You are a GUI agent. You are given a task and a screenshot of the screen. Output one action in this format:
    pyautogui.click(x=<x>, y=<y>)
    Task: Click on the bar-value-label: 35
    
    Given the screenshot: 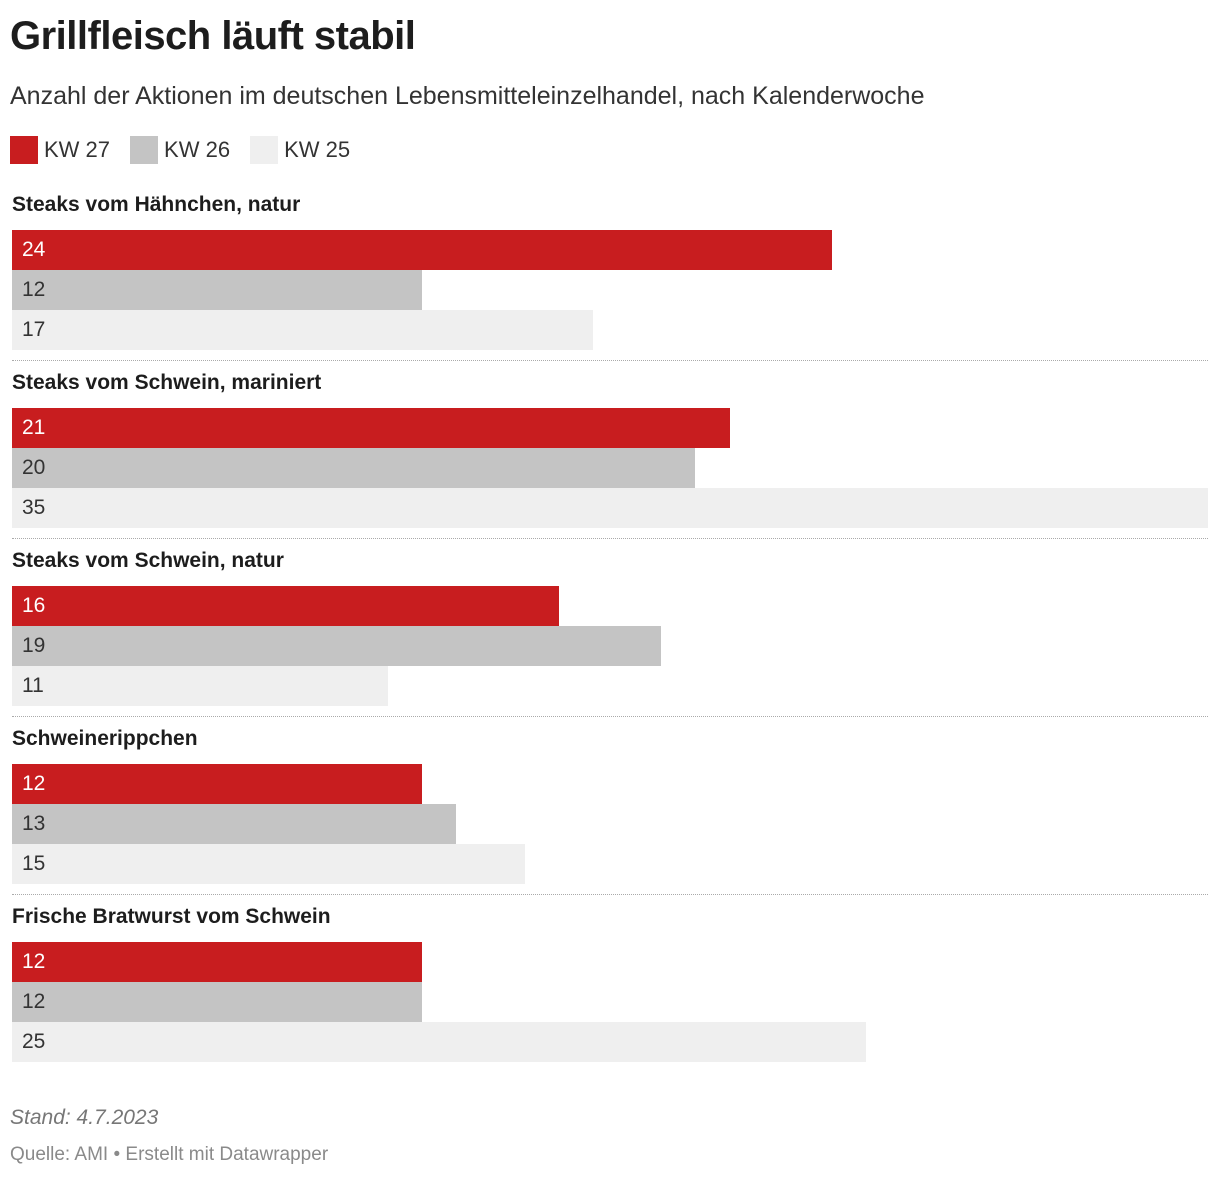 What is the action you would take?
    pyautogui.click(x=34, y=507)
    